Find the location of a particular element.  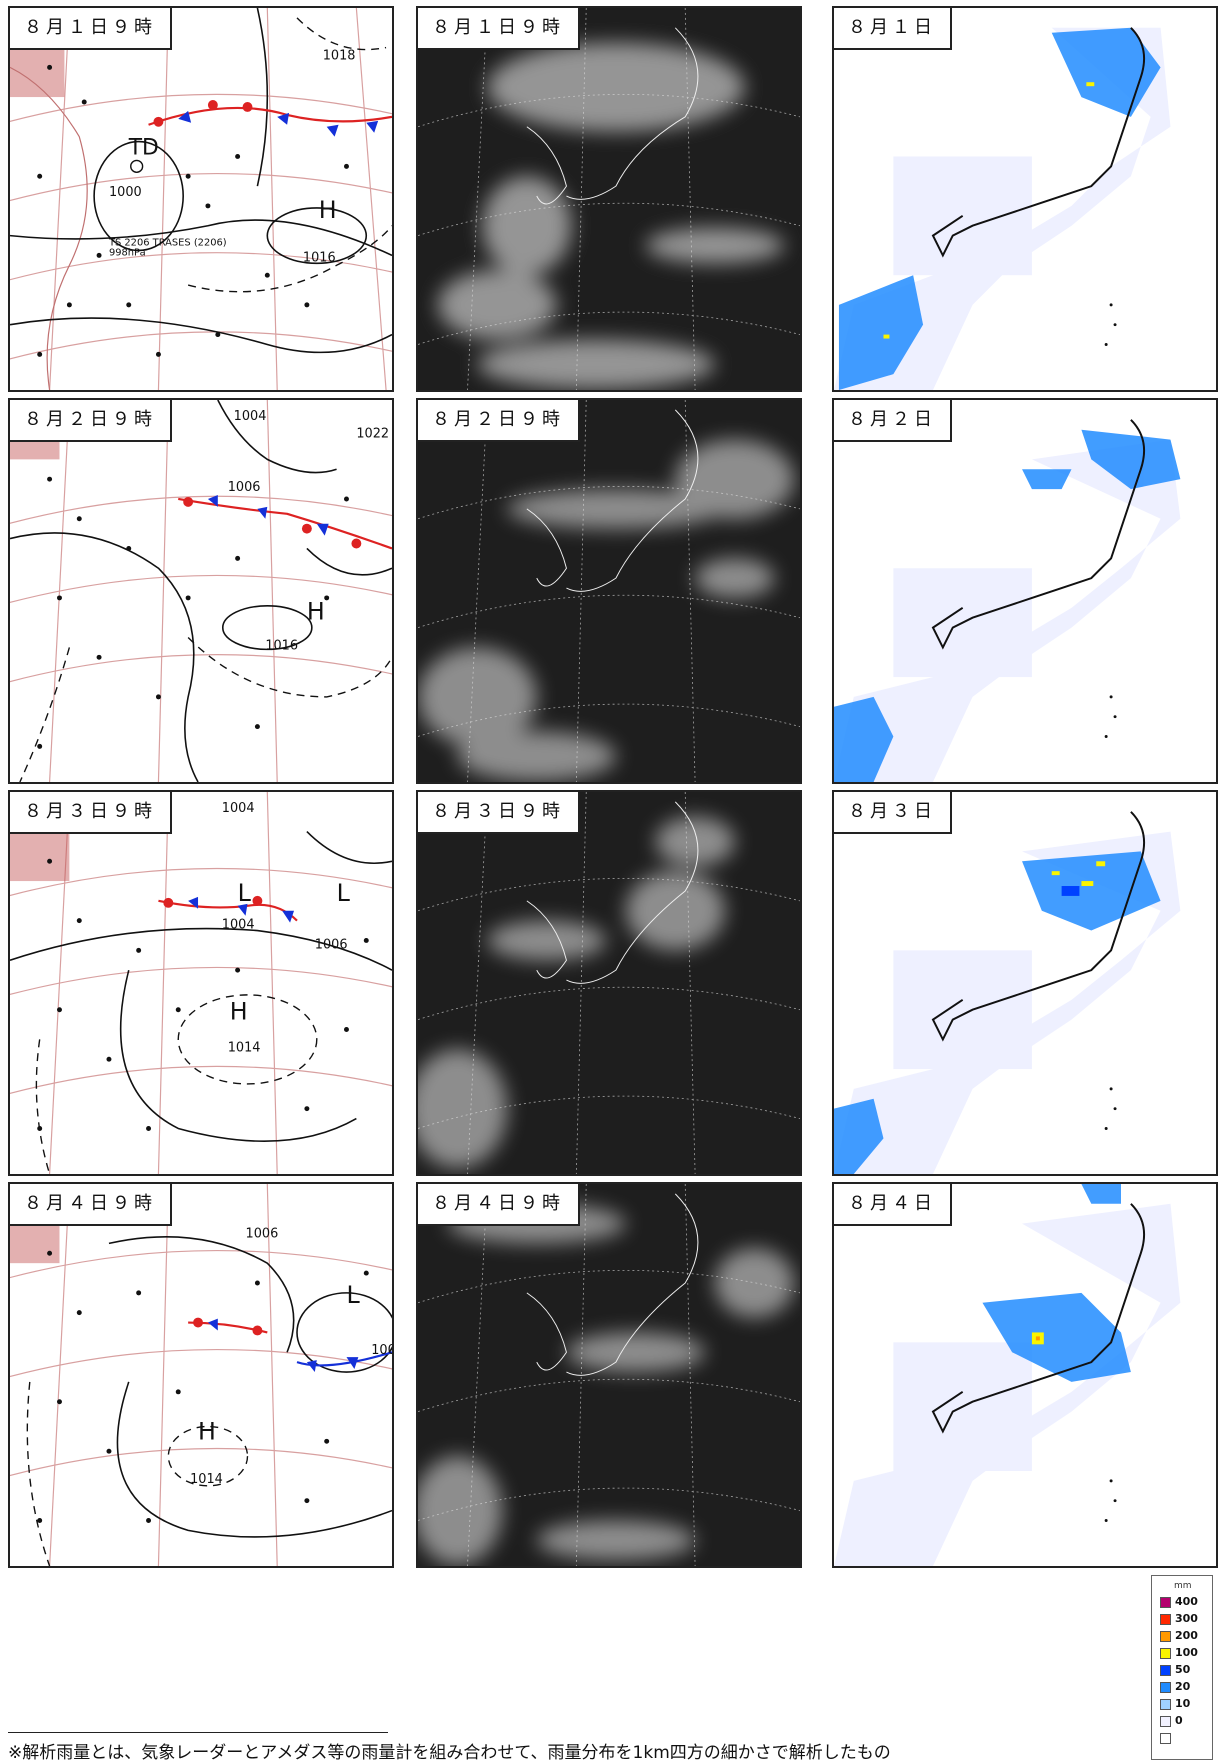

isobar-label: 1000 is located at coordinates (125, 192).